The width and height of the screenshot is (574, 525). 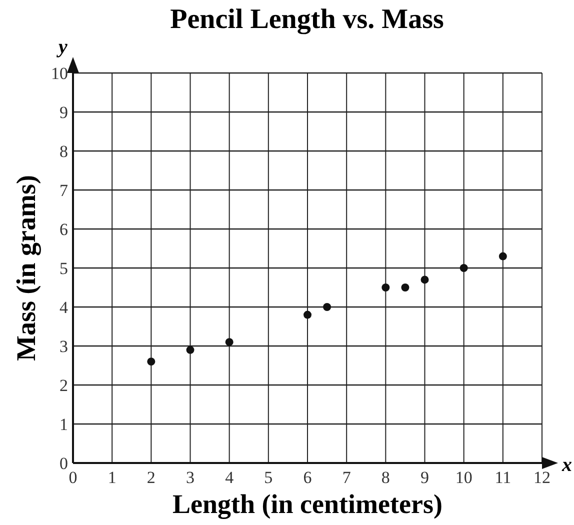 What do you see at coordinates (26, 268) in the screenshot?
I see `y-axis-title: Mass (in grams)` at bounding box center [26, 268].